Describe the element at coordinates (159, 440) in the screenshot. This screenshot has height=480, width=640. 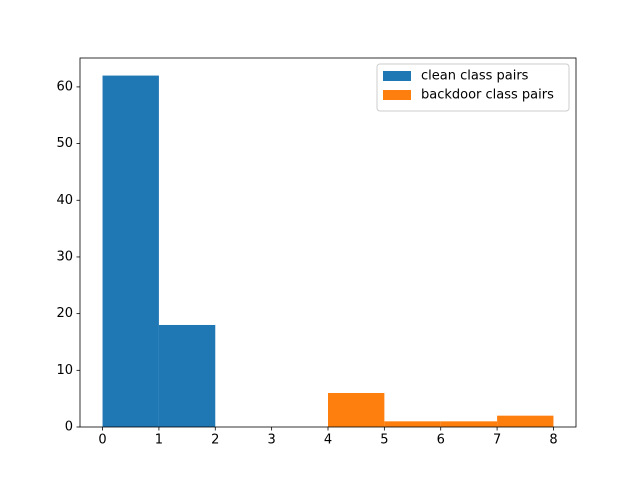
I see `x-tick-label: 1` at that location.